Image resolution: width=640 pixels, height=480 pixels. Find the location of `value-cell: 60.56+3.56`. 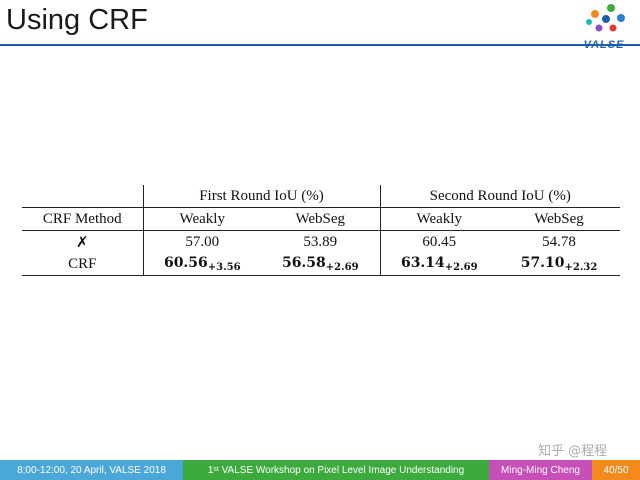

value-cell: 60.56+3.56 is located at coordinates (201, 264).